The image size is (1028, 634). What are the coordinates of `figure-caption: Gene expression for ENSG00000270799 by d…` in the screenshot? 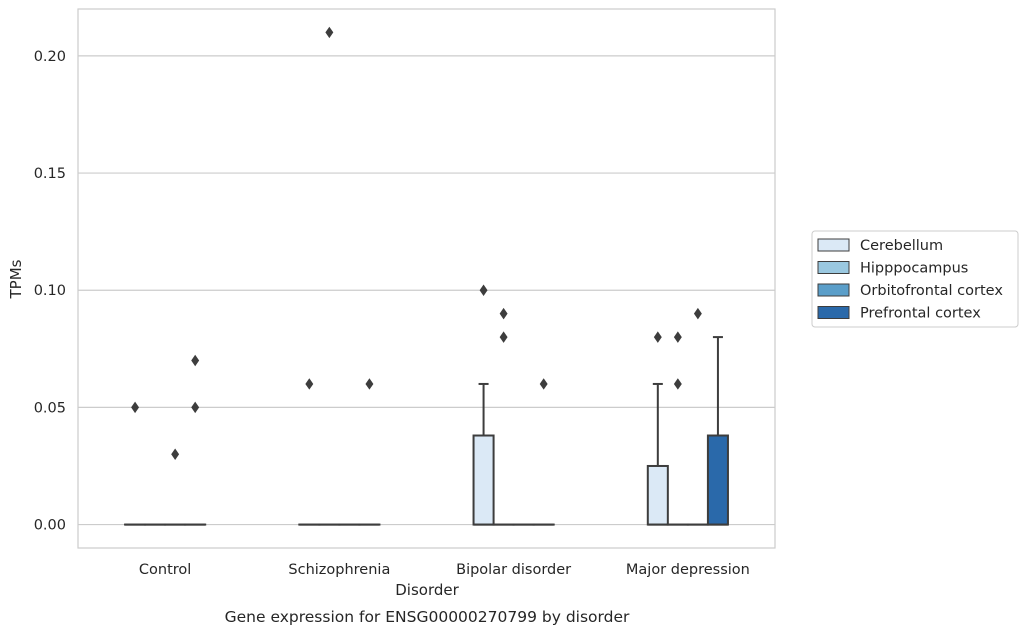 It's located at (427, 617).